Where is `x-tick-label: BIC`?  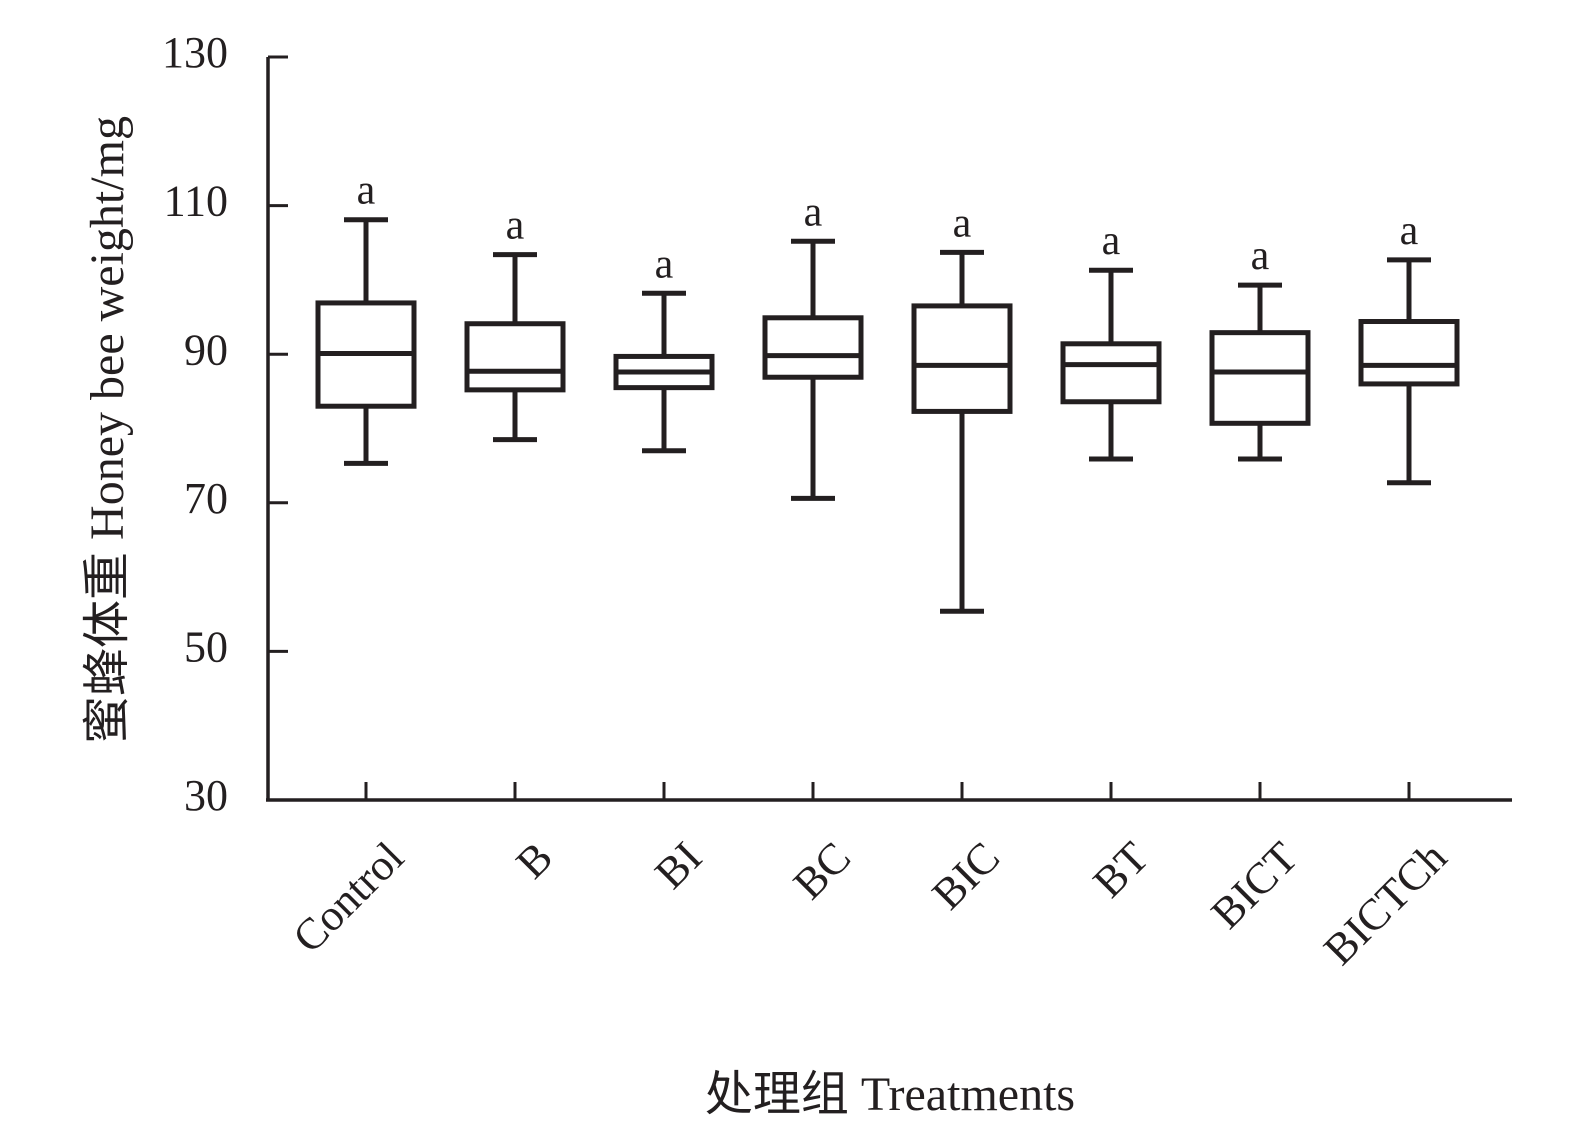 x-tick-label: BIC is located at coordinates (966, 875).